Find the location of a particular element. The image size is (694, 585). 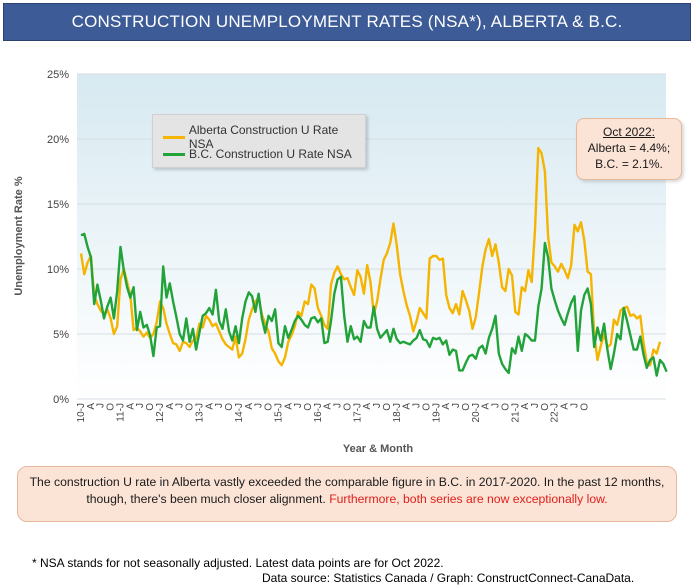

x-tick-label: 21-J is located at coordinates (515, 412).